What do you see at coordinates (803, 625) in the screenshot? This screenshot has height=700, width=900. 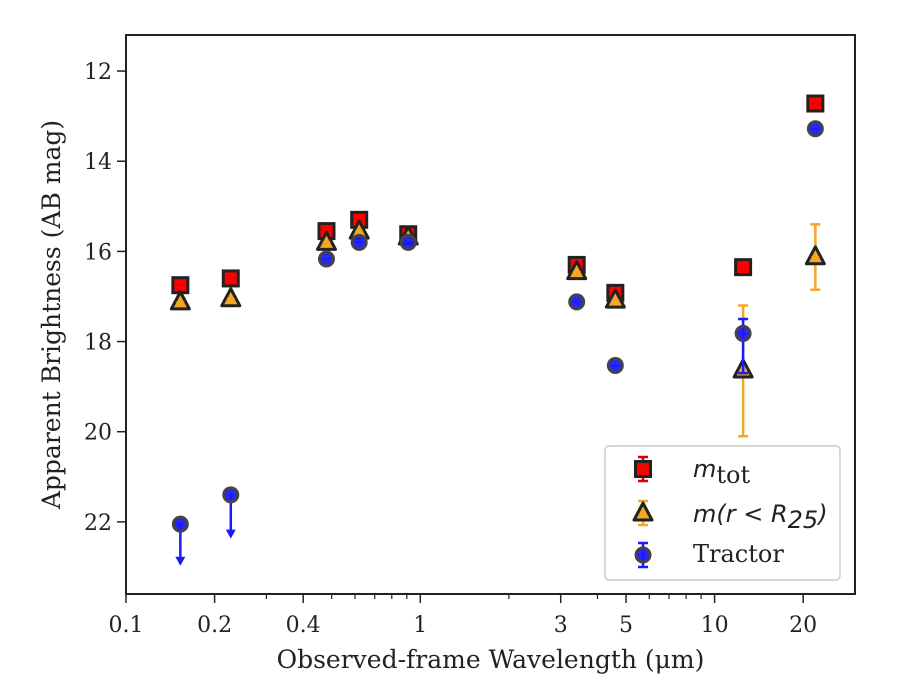 I see `x-tick-label: 20` at bounding box center [803, 625].